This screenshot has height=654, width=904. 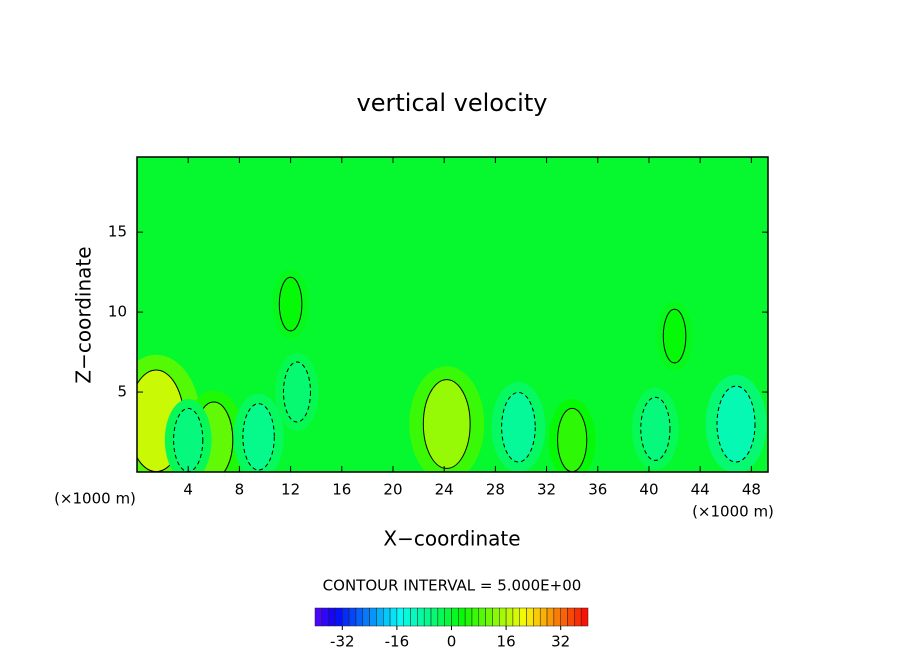 I want to click on x-tick-label: 16, so click(x=341, y=490).